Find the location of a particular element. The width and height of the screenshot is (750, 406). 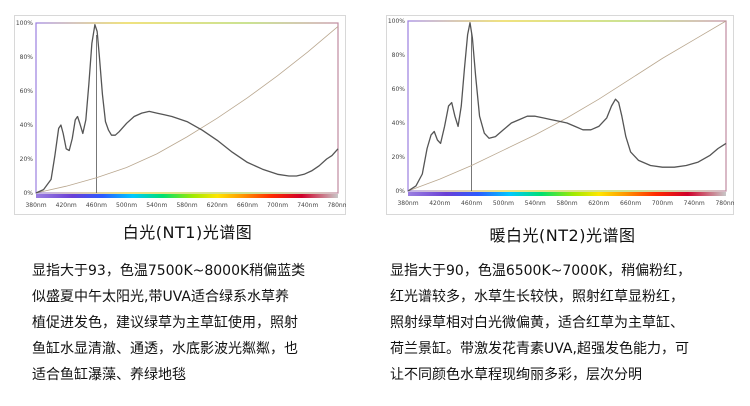

chart-caption-nt2: 暖白光(NT2)光谱图 is located at coordinates (562, 235).